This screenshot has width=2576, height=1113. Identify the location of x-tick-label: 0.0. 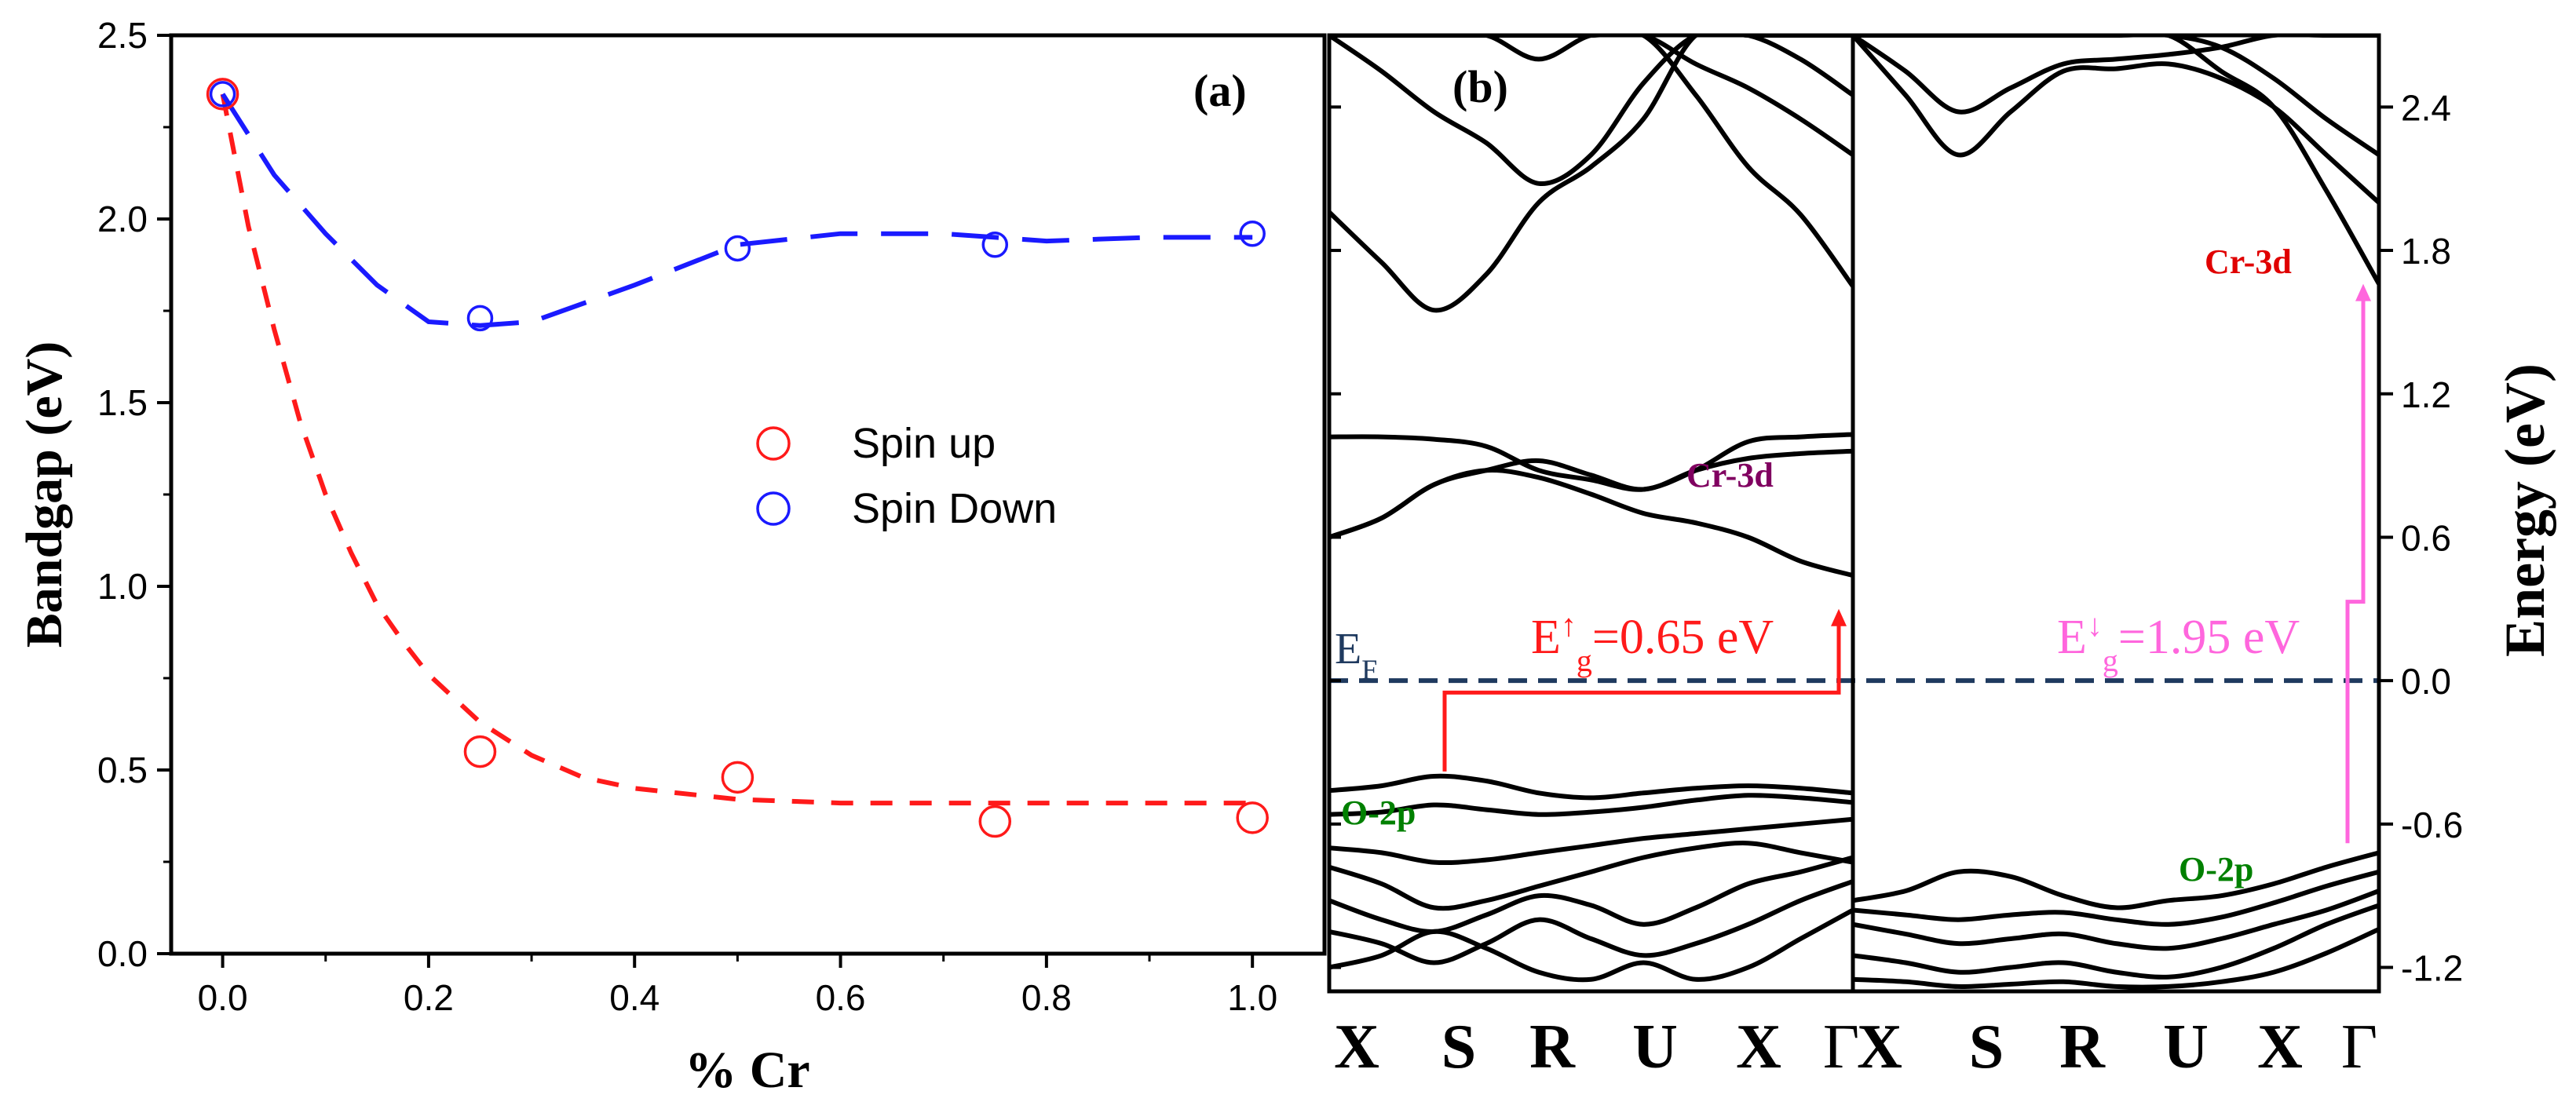
(223, 997).